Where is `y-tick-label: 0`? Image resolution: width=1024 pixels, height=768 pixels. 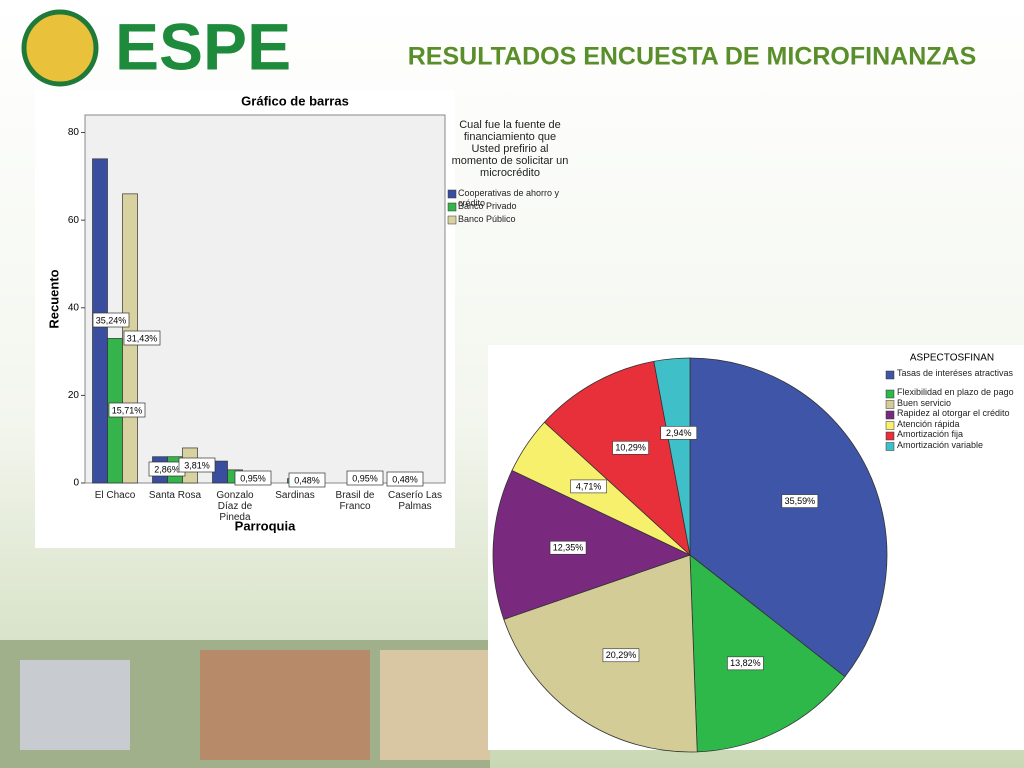
y-tick-label: 0 is located at coordinates (76, 483).